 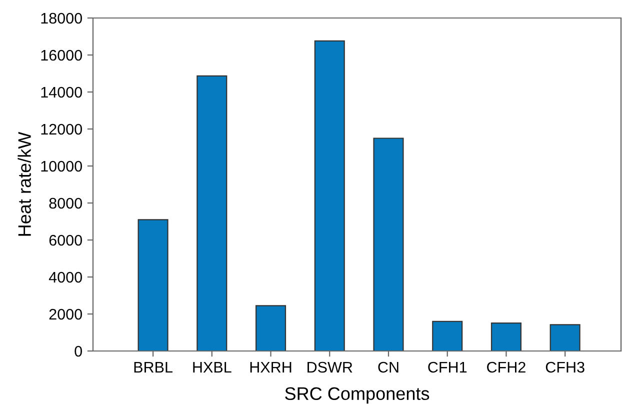 I want to click on x-tick-label: HXRH, so click(x=271, y=367).